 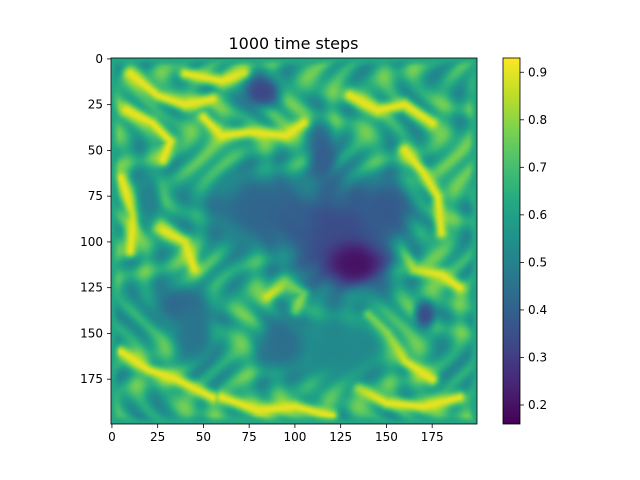 What do you see at coordinates (537, 215) in the screenshot?
I see `colorbar-tick-label-0.6: 0.6` at bounding box center [537, 215].